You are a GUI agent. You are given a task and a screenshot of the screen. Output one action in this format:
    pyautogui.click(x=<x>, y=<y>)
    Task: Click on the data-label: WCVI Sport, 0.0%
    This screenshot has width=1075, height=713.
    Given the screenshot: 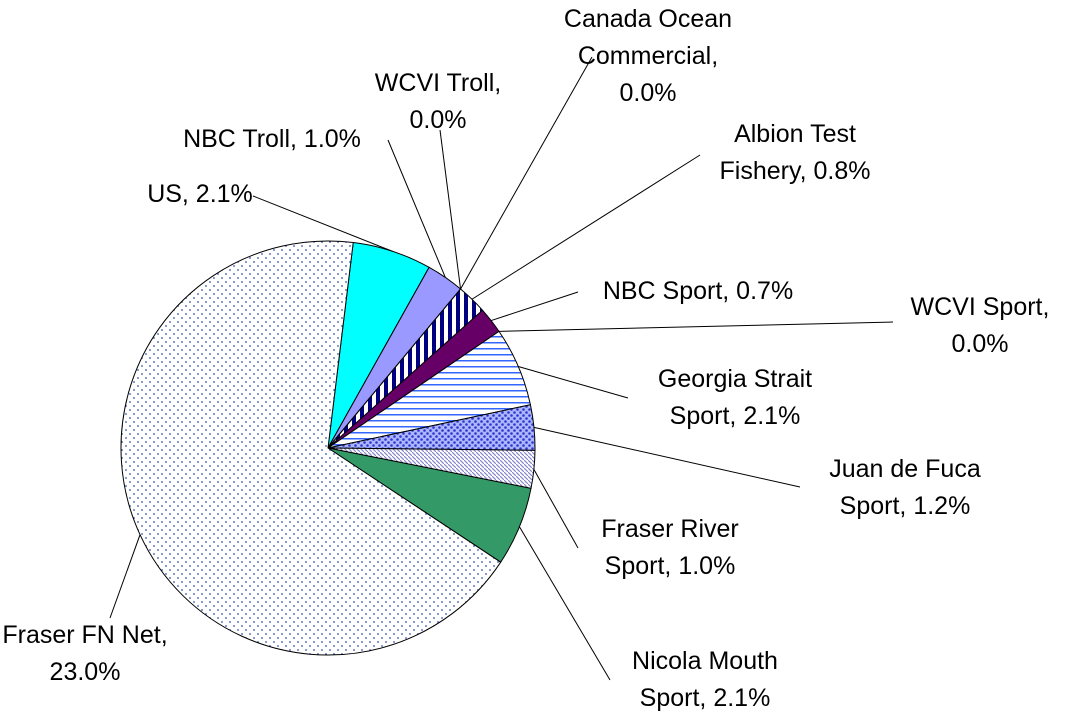 What is the action you would take?
    pyautogui.click(x=980, y=325)
    